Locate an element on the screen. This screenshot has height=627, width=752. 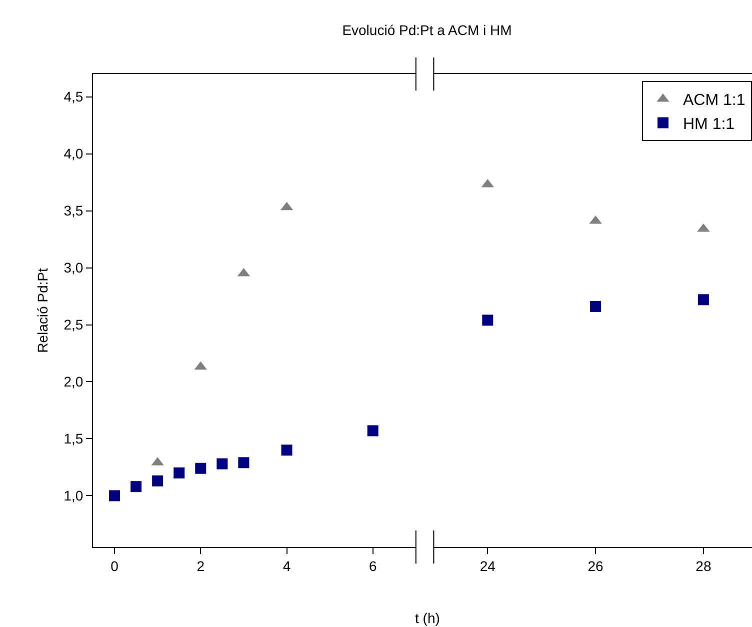
y-tick-label: 3,5 is located at coordinates (74, 210).